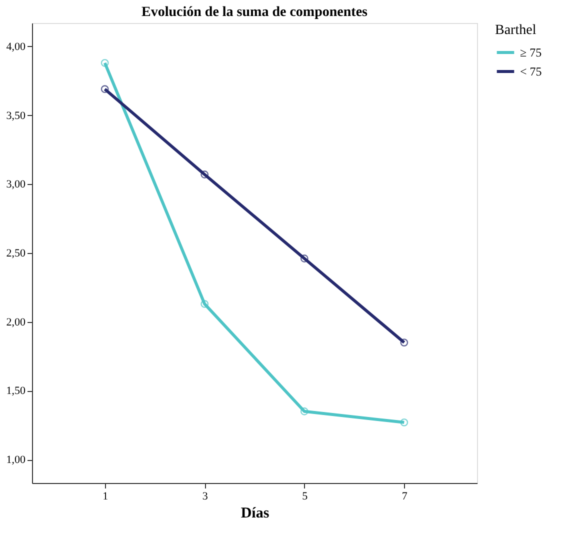  Describe the element at coordinates (16, 322) in the screenshot. I see `y-tick-label: 2,00` at that location.